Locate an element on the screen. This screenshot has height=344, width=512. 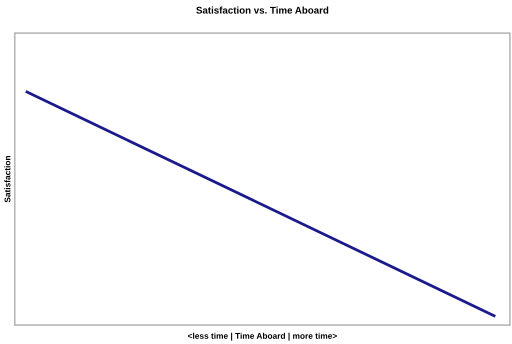
y-axis-title: Satisfaction is located at coordinates (7, 179).